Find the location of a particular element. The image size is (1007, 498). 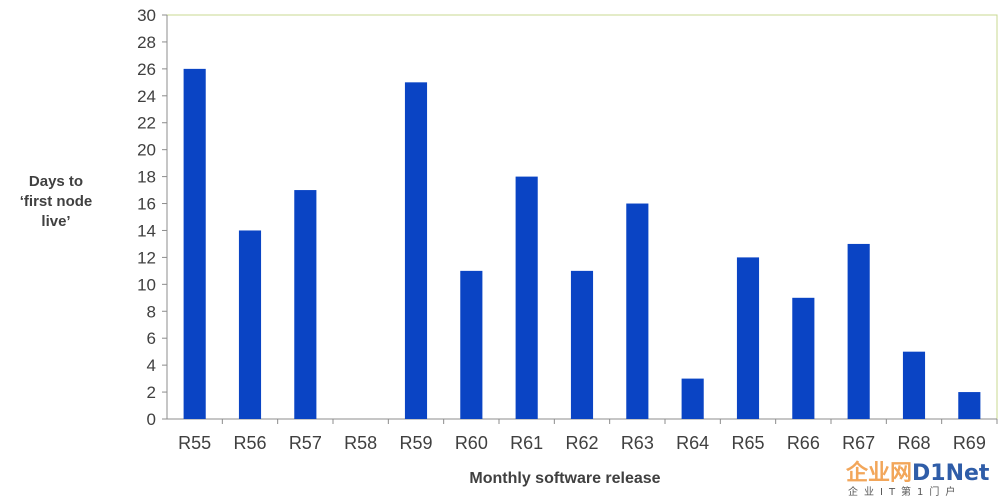

y-tick-label: 0 is located at coordinates (151, 419).